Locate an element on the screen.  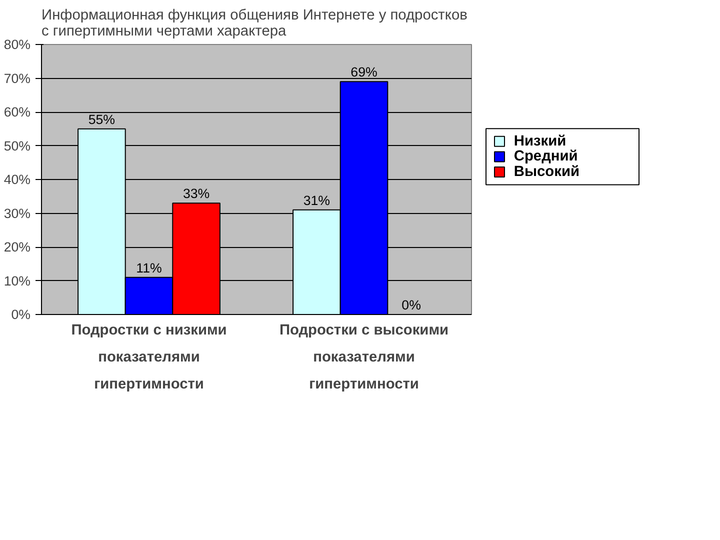
data-label: 69% is located at coordinates (364, 72).